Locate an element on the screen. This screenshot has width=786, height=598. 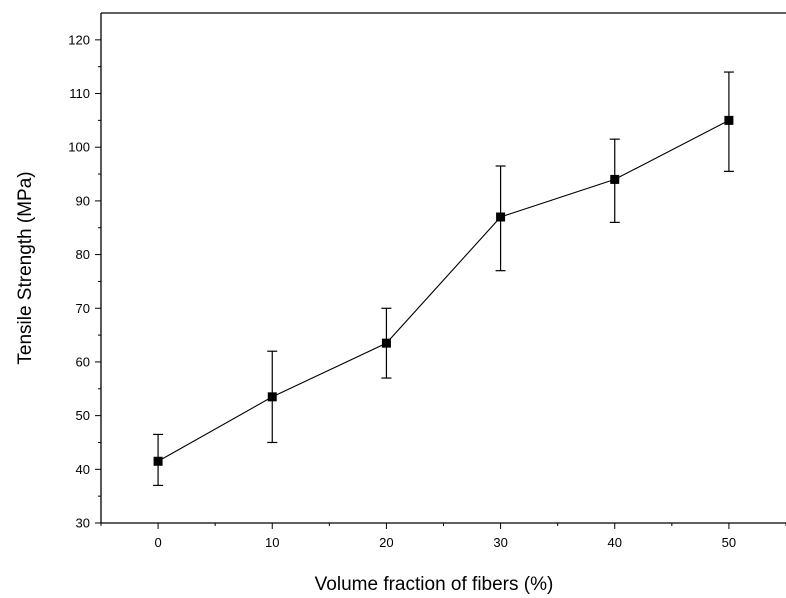
y-tick-label: 40 is located at coordinates (83, 469).